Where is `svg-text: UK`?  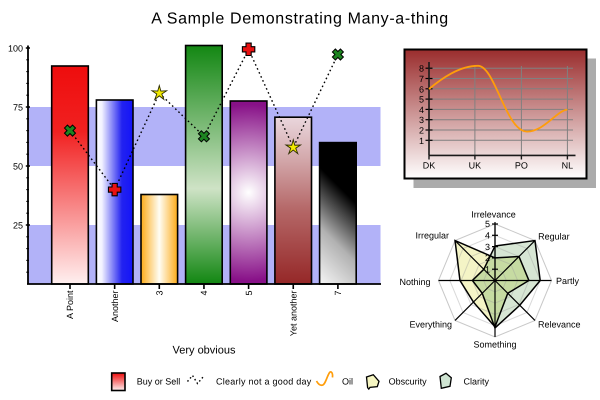
svg-text: UK is located at coordinates (475, 166).